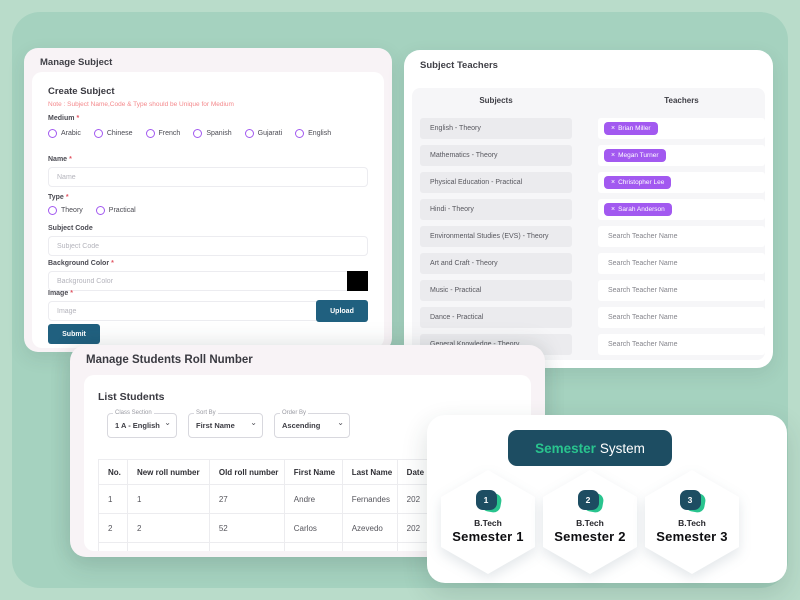 The image size is (800, 600). What do you see at coordinates (208, 177) in the screenshot?
I see `name-input` at bounding box center [208, 177].